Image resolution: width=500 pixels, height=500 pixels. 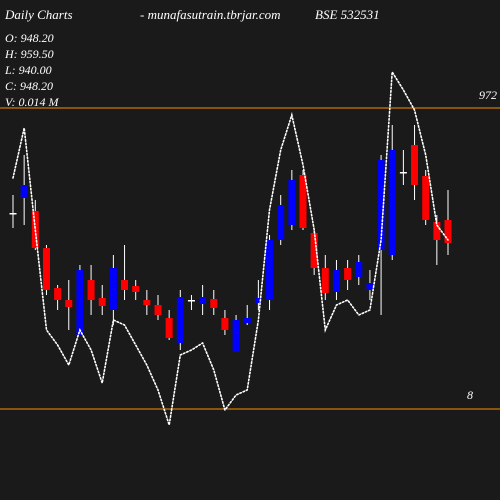 I want to click on ohlc-info: L: 940.00, so click(x=28, y=70).